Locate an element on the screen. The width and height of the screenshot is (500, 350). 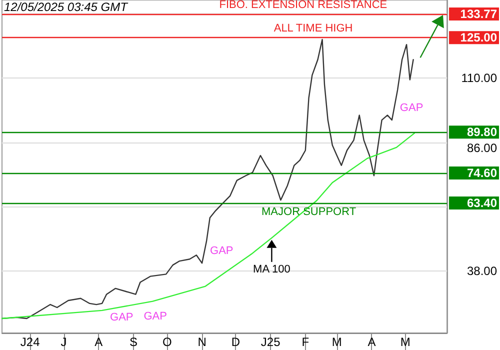
x-tick-label: F is located at coordinates (306, 342).